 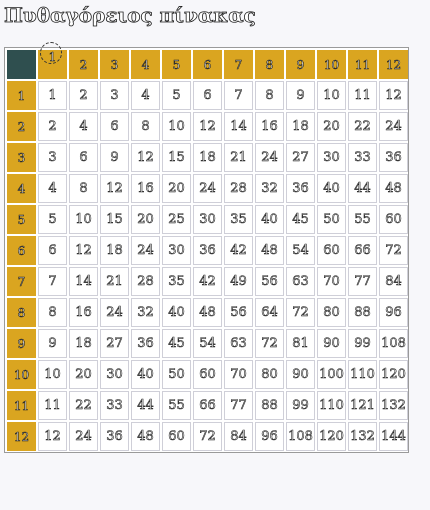 What do you see at coordinates (331, 374) in the screenshot?
I see `table-cell: 100` at bounding box center [331, 374].